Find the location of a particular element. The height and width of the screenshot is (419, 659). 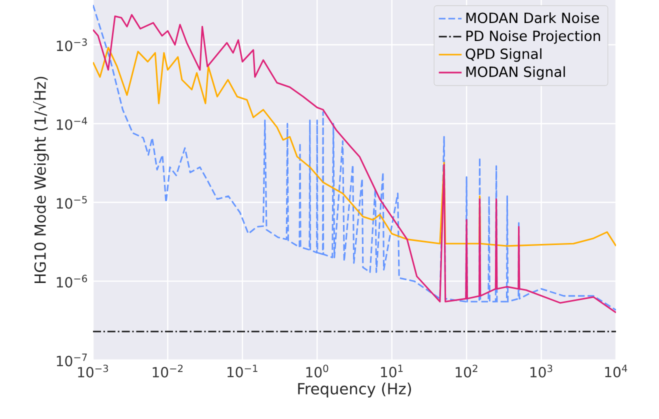

x-tick-label: 10$^{0}$ is located at coordinates (317, 371).